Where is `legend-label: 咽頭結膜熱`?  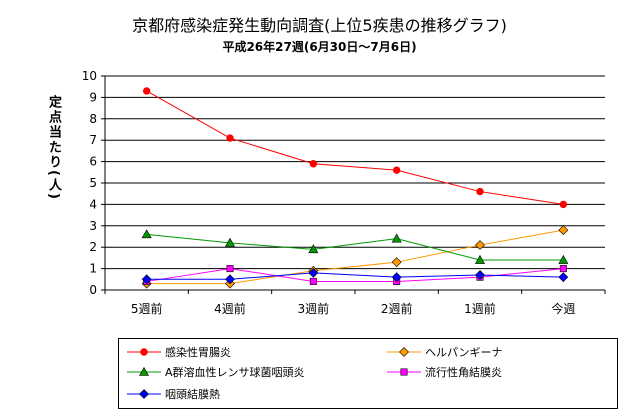 legend-label: 咽頭結膜熱 is located at coordinates (192, 394).